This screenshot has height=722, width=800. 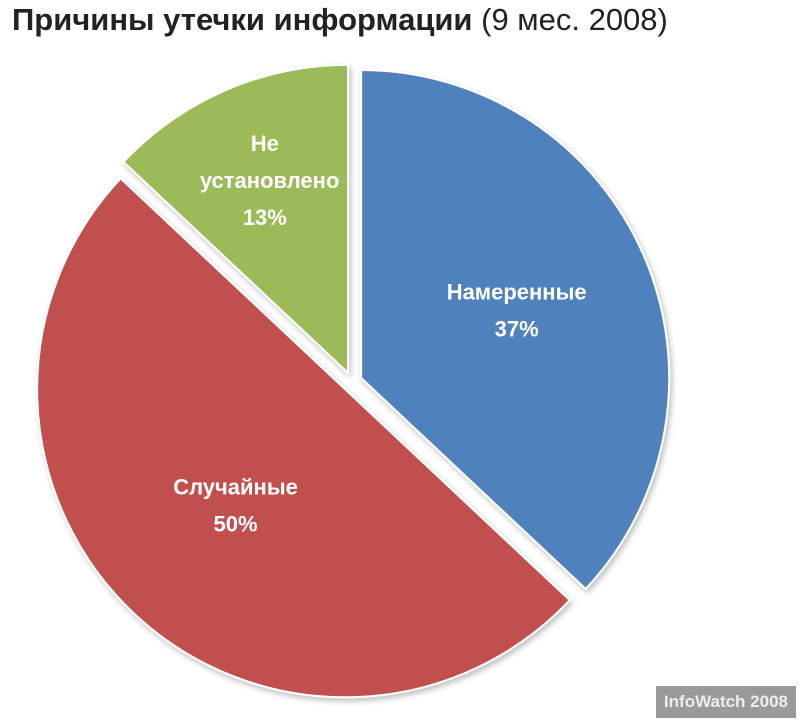 I want to click on slice-label: Случайные 50%, so click(x=236, y=506).